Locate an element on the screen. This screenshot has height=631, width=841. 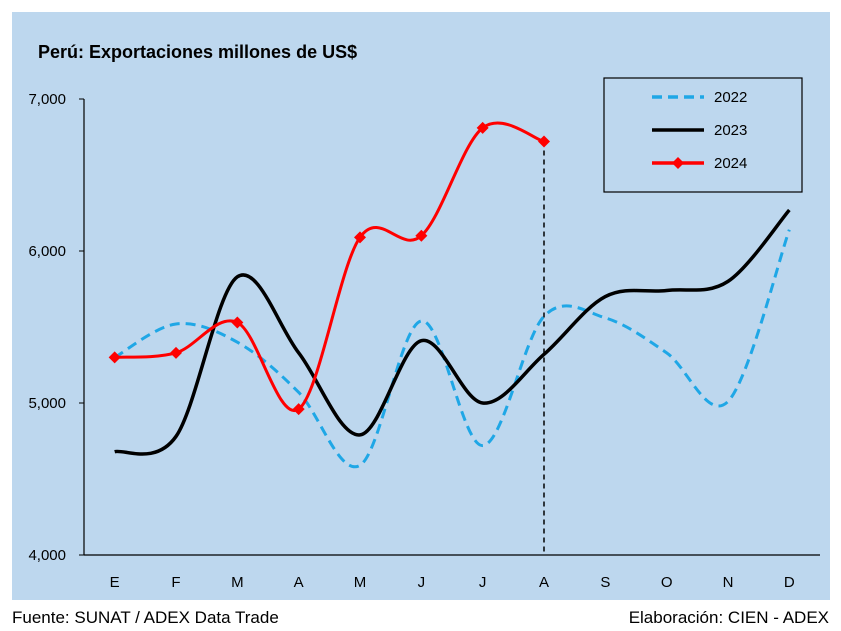
legend-label: 2022 is located at coordinates (730, 97).